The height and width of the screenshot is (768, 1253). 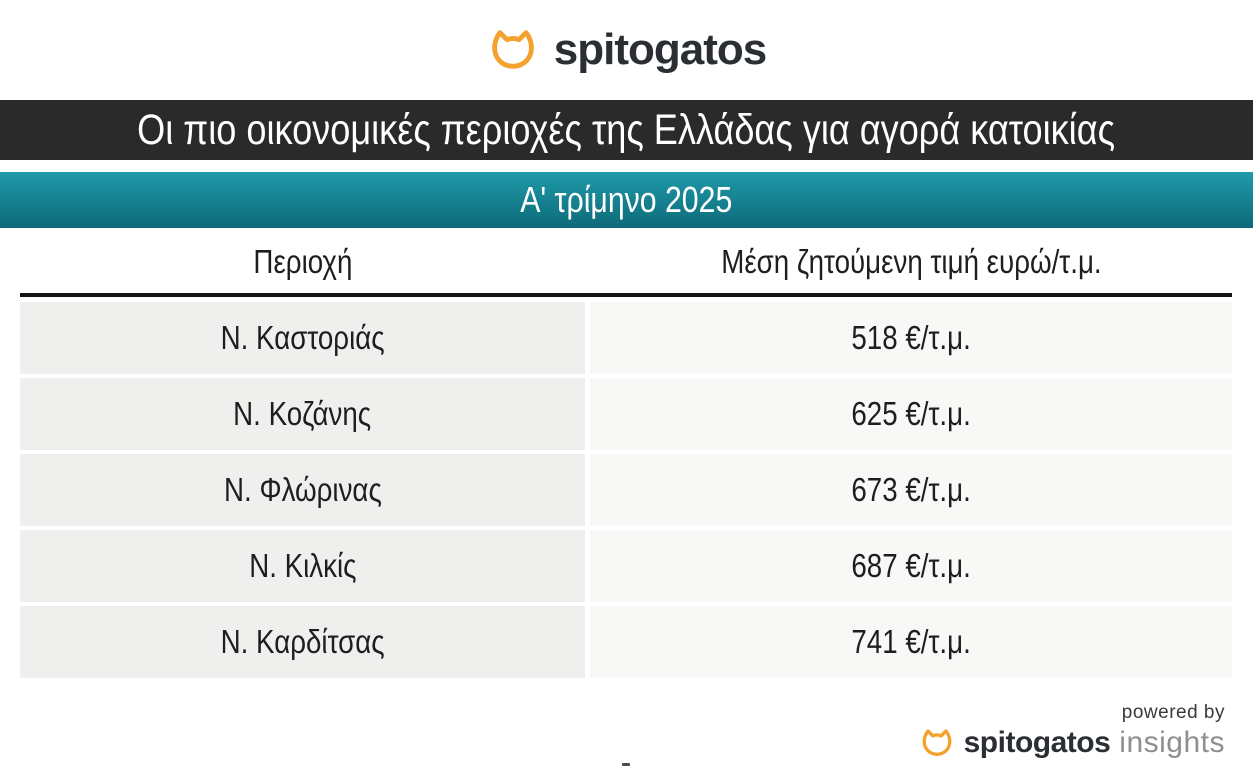 I want to click on price-cell: 518 €/τ.μ., so click(x=911, y=338).